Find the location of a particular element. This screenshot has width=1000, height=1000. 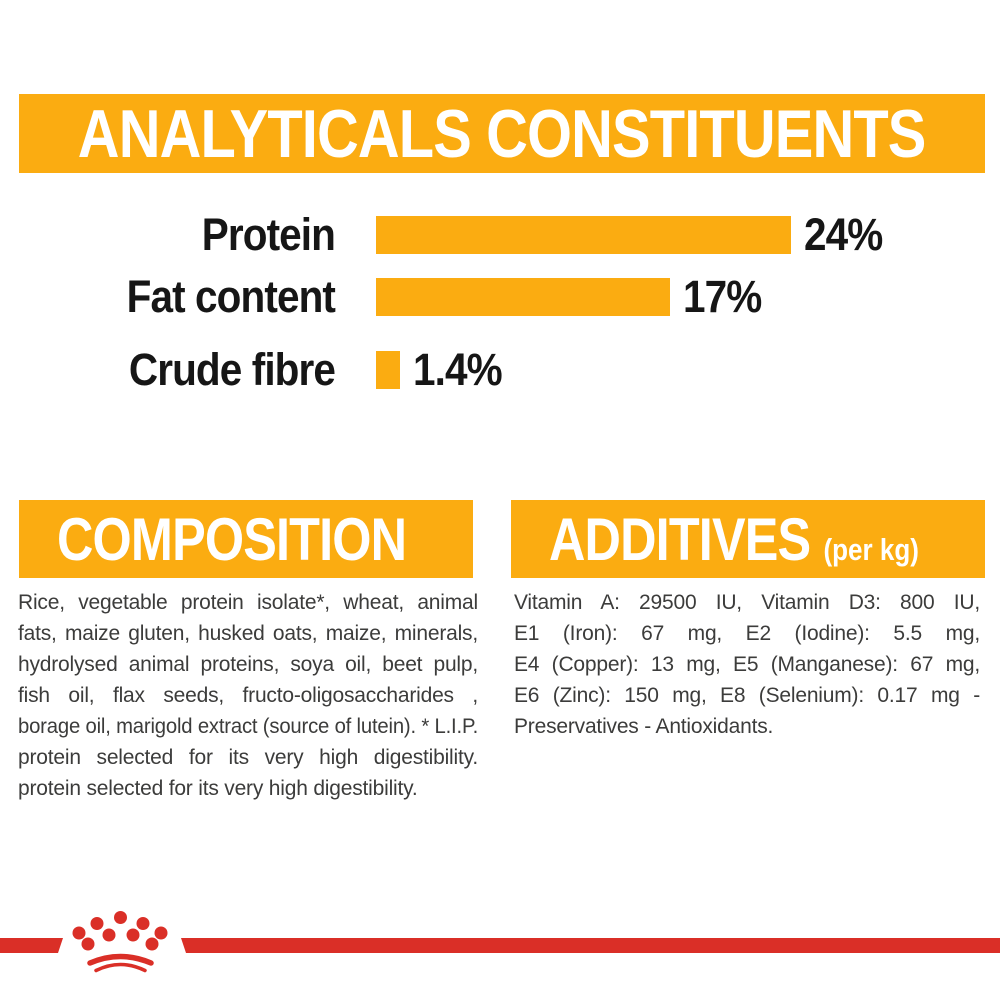

composition-header-banner: COMPOSITION is located at coordinates (246, 539).